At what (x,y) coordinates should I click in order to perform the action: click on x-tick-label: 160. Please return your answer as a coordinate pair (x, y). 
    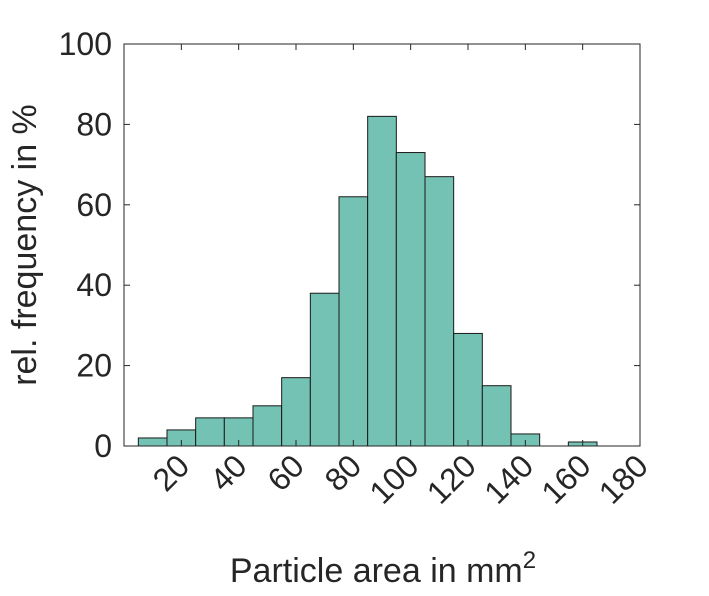
    Looking at the image, I should click on (565, 478).